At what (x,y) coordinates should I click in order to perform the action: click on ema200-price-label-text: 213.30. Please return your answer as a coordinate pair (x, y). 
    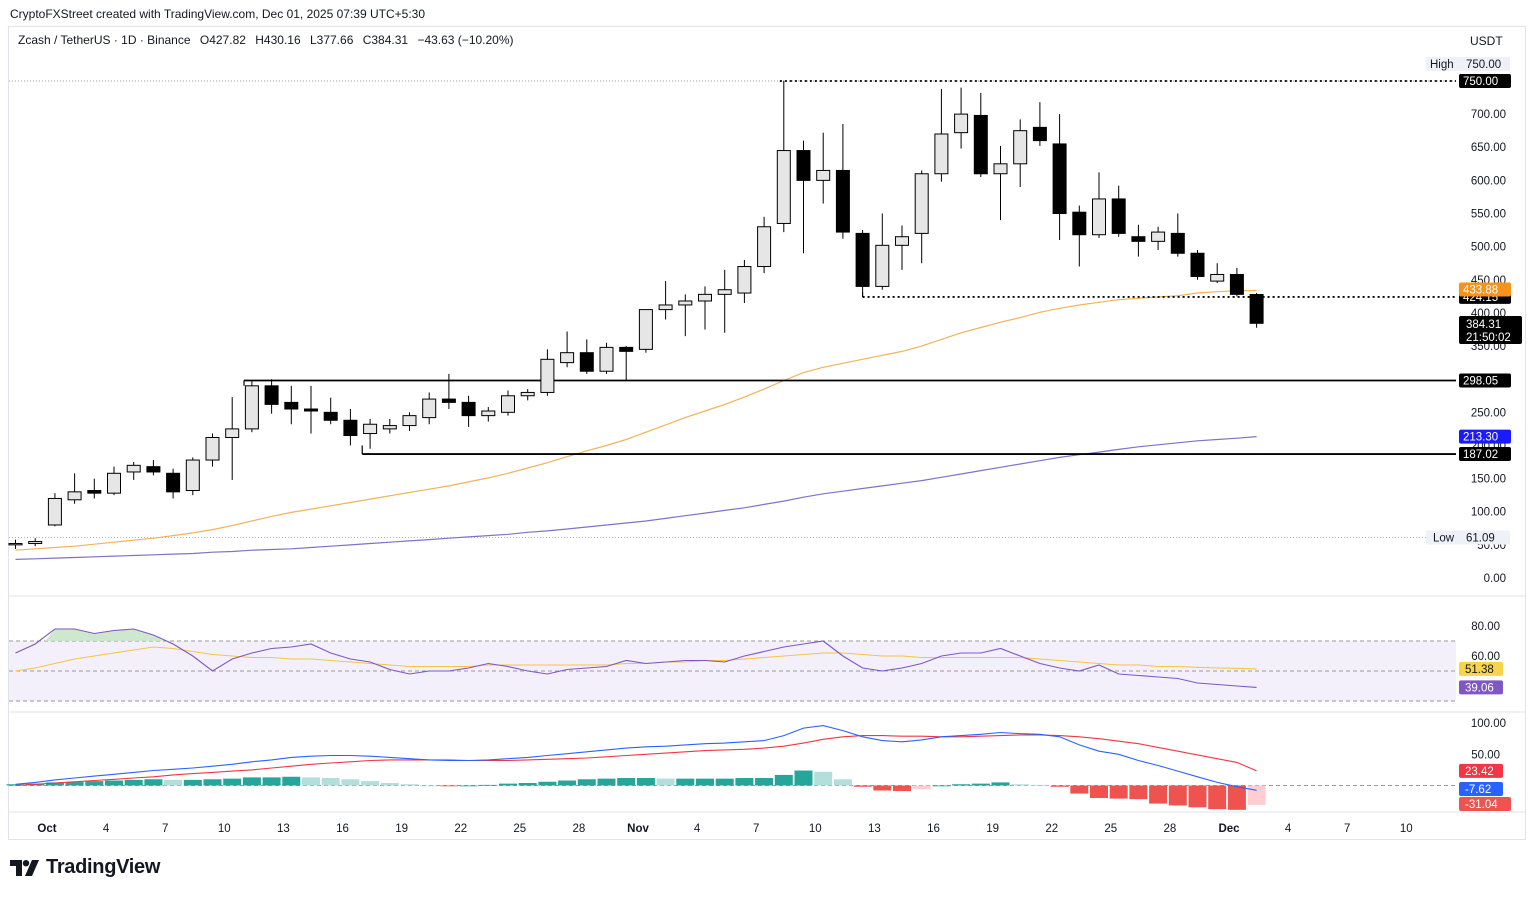
    Looking at the image, I should click on (1480, 438).